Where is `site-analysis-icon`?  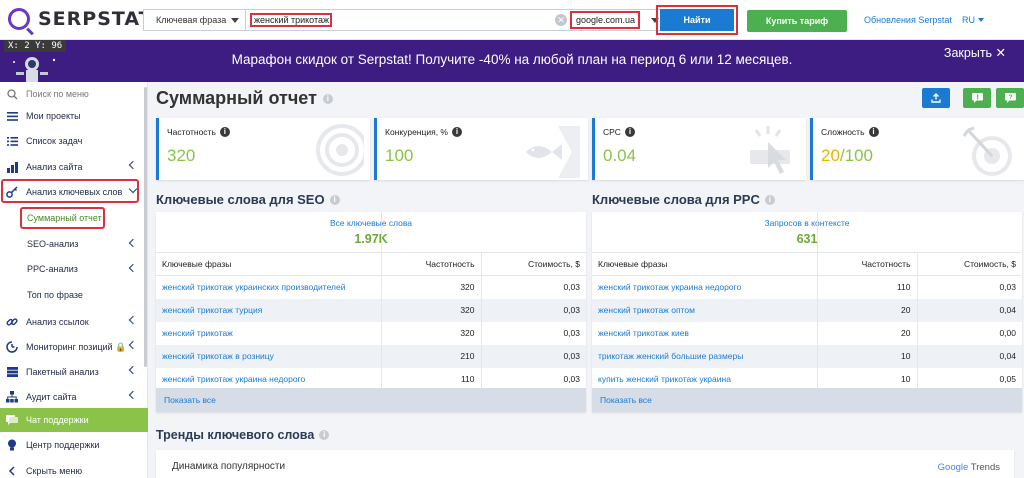 site-analysis-icon is located at coordinates (12, 167).